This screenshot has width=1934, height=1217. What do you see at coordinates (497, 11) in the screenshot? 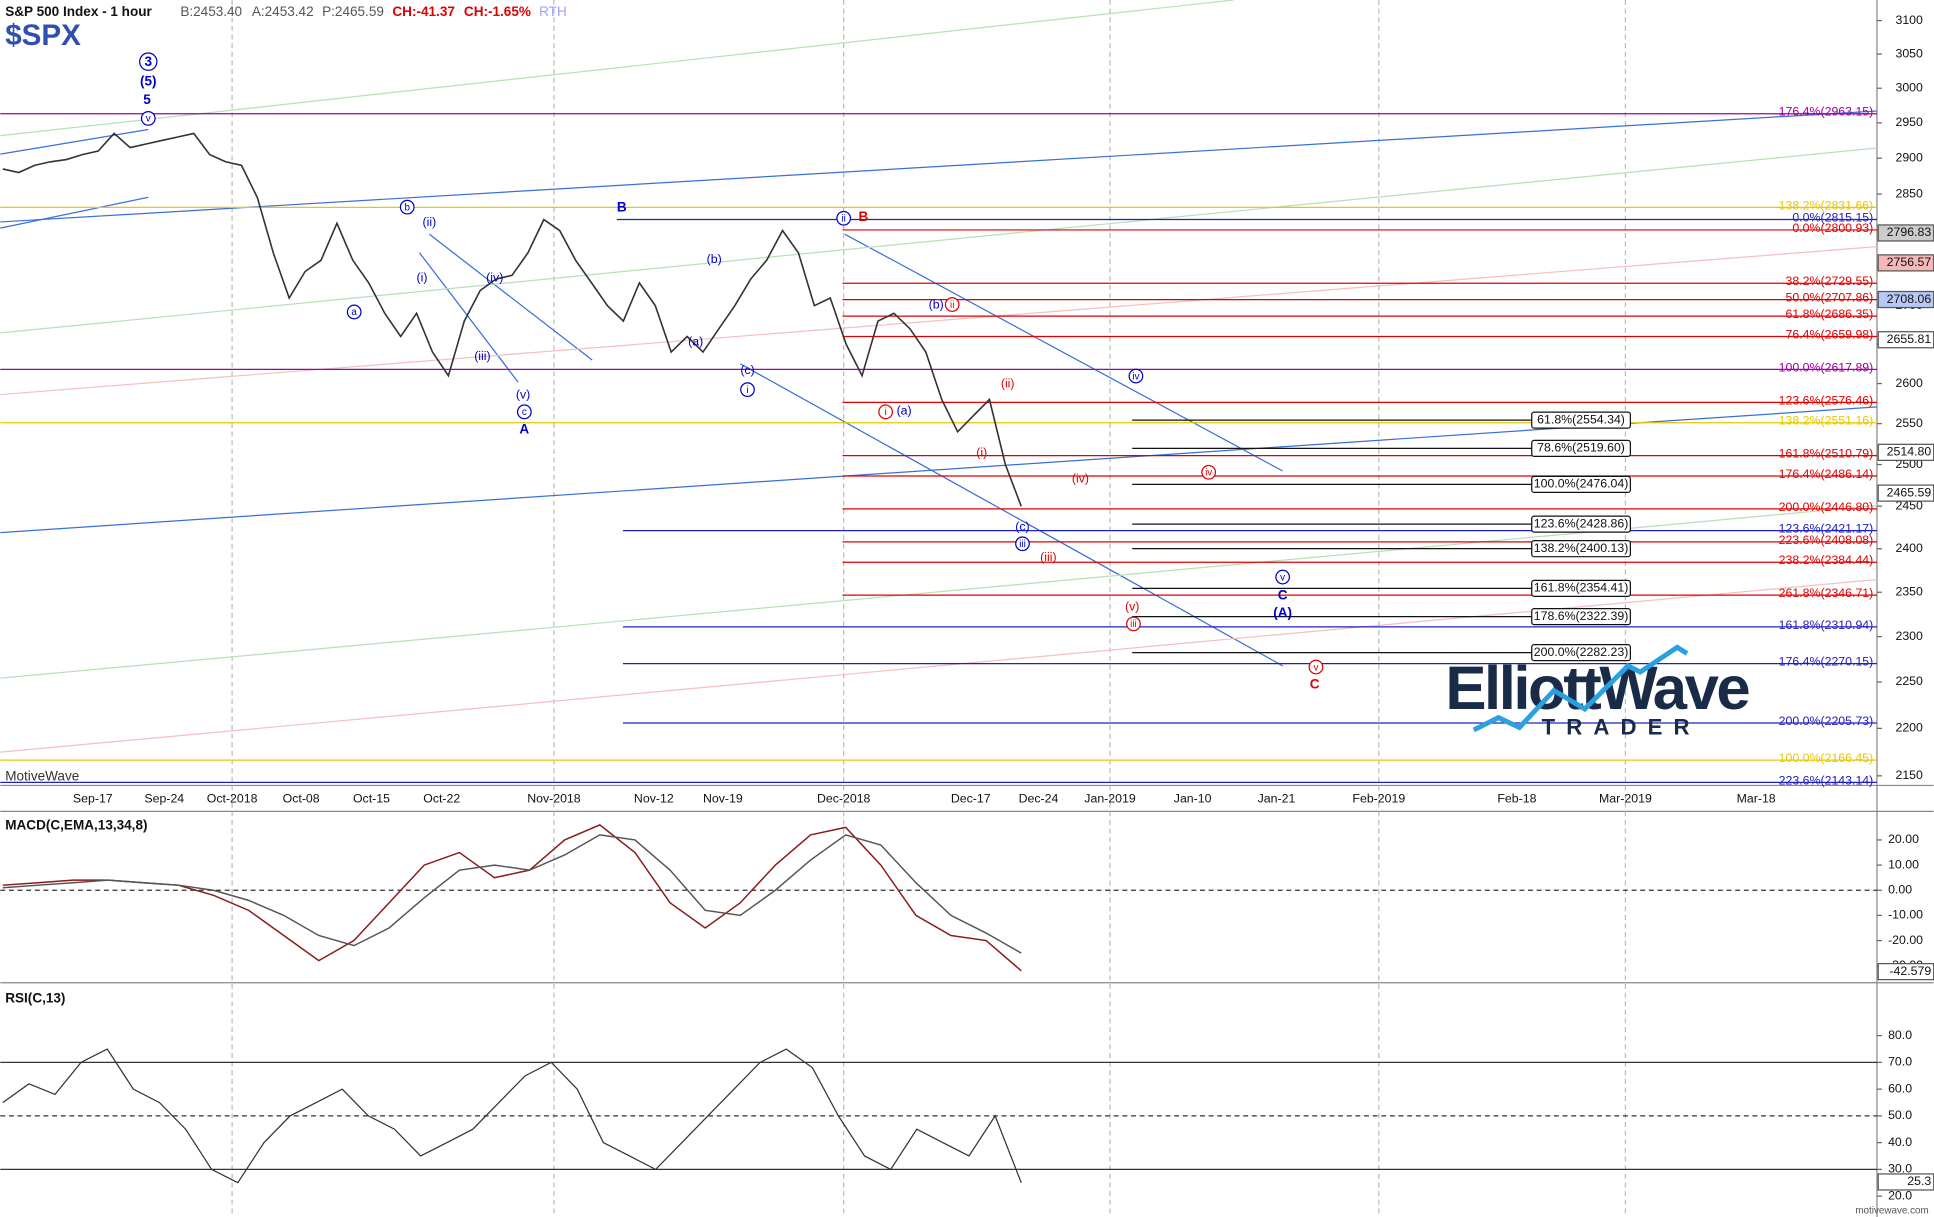
I see `change-pct: CH:-1.65%` at bounding box center [497, 11].